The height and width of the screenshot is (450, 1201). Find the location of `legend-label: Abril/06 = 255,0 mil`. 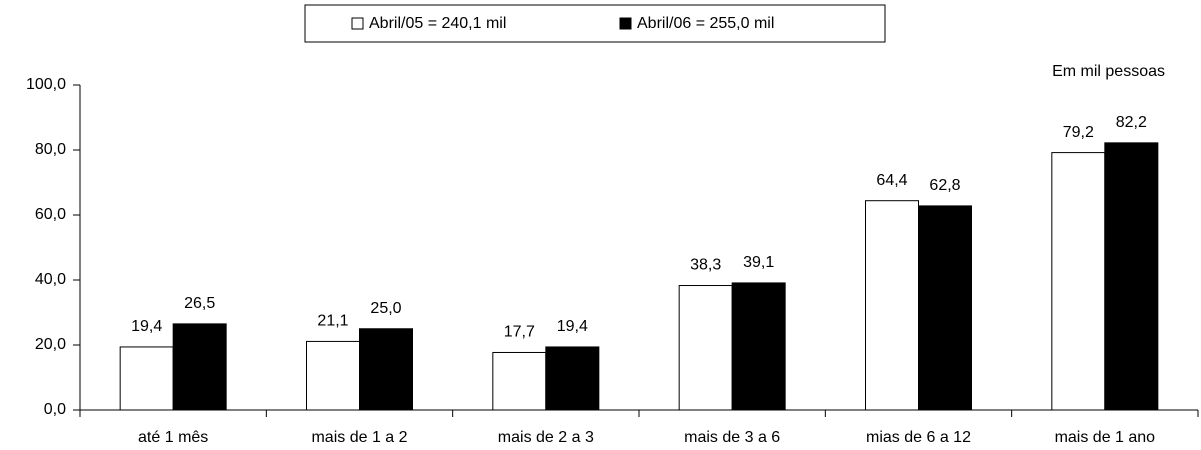

legend-label: Abril/06 = 255,0 mil is located at coordinates (705, 23).